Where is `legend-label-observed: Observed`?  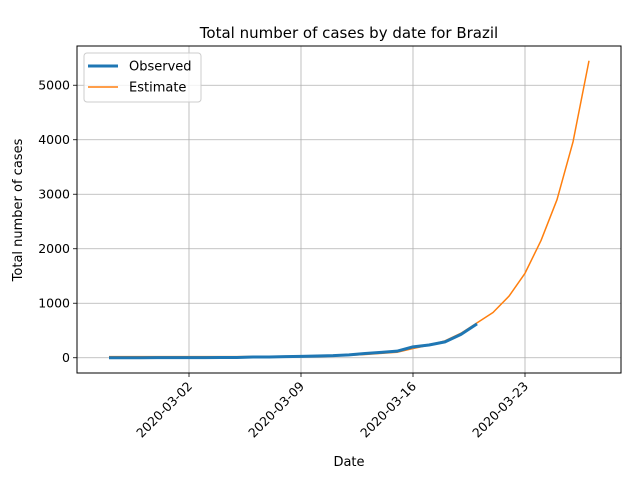
legend-label-observed: Observed is located at coordinates (160, 67).